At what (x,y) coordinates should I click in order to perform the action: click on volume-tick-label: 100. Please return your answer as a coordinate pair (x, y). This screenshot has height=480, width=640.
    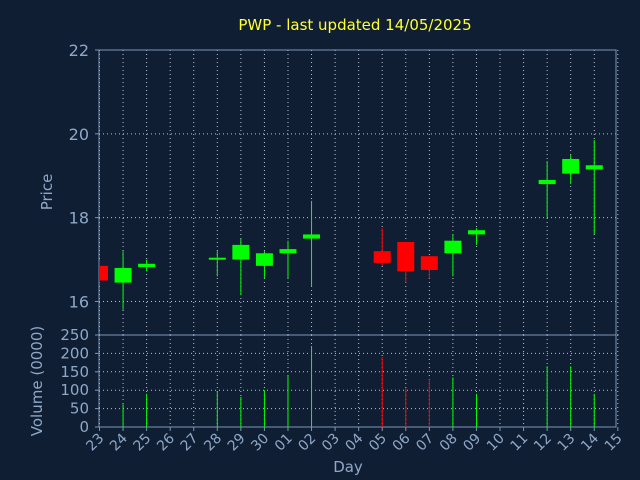
    Looking at the image, I should click on (74, 390).